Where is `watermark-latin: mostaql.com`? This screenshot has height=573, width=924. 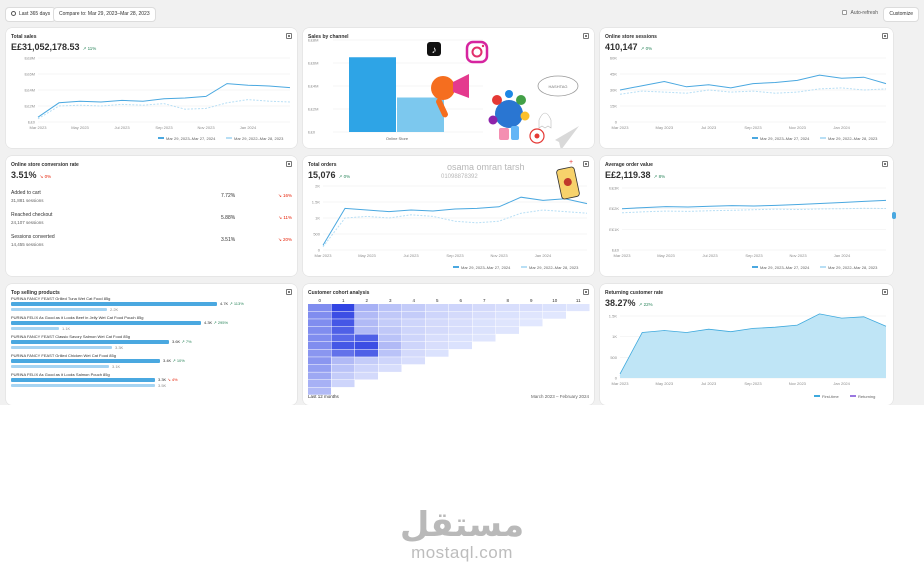
watermark-latin: mostaql.com is located at coordinates (462, 552).